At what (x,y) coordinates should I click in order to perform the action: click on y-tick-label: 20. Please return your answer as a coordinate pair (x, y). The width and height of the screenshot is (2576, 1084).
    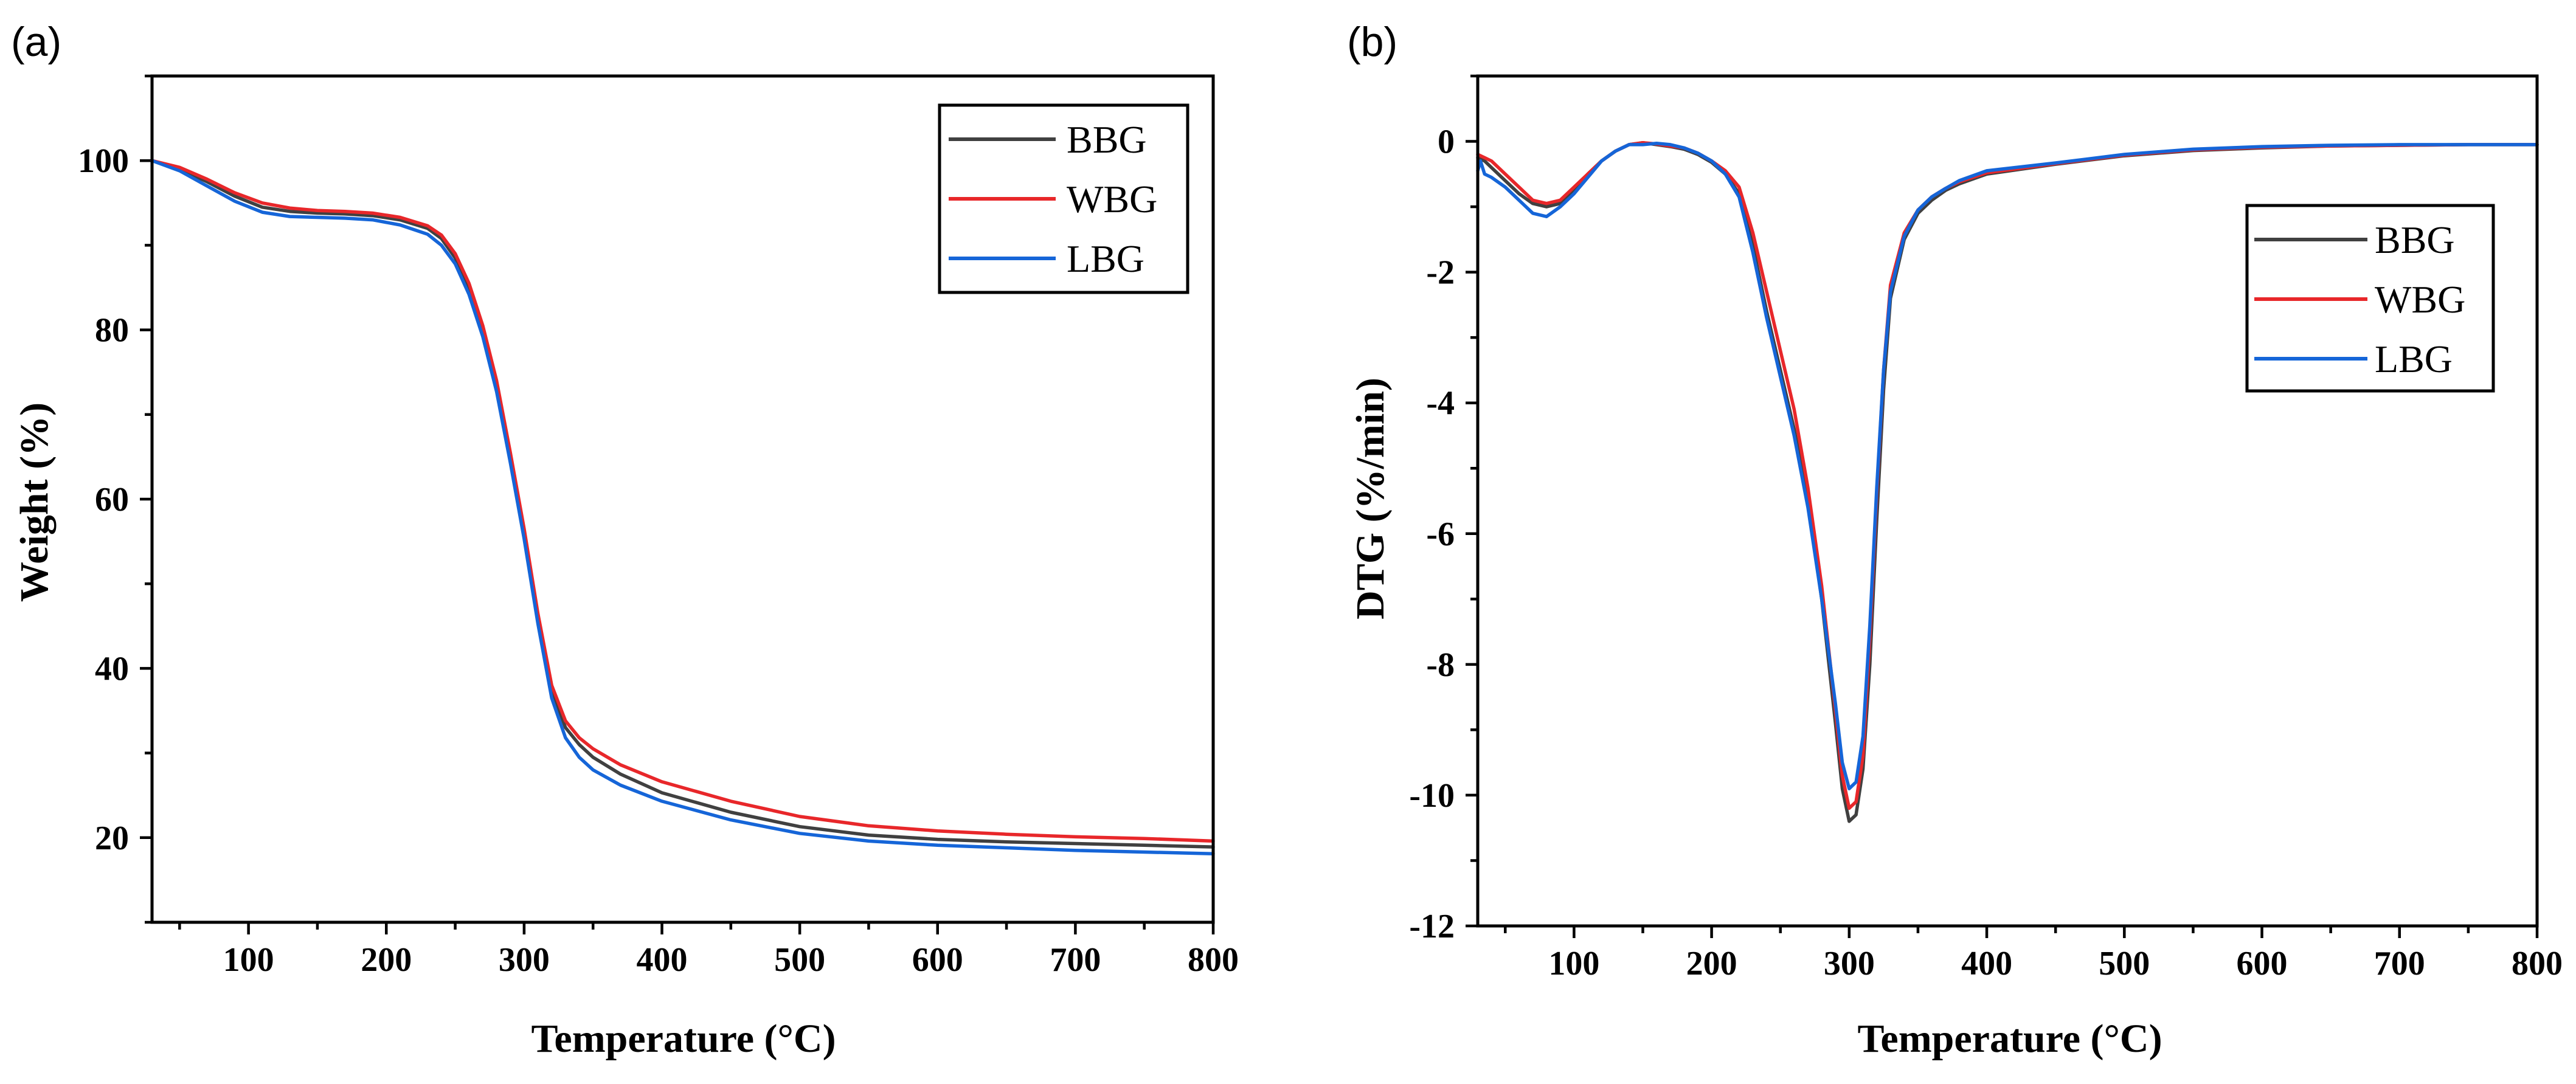
    Looking at the image, I should click on (112, 838).